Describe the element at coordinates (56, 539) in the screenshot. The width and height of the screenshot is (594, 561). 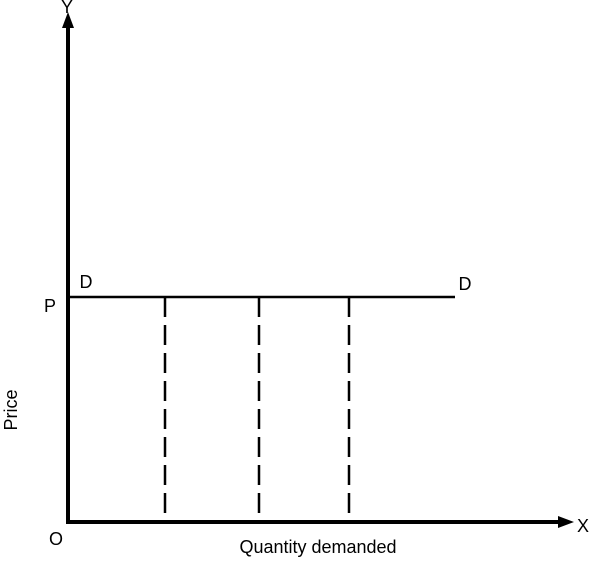
I see `origin-label: O` at that location.